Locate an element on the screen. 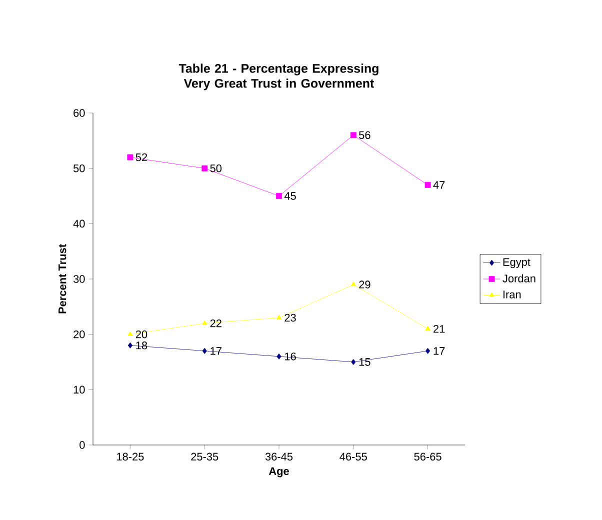  y-tick-label: 50 is located at coordinates (79, 168).